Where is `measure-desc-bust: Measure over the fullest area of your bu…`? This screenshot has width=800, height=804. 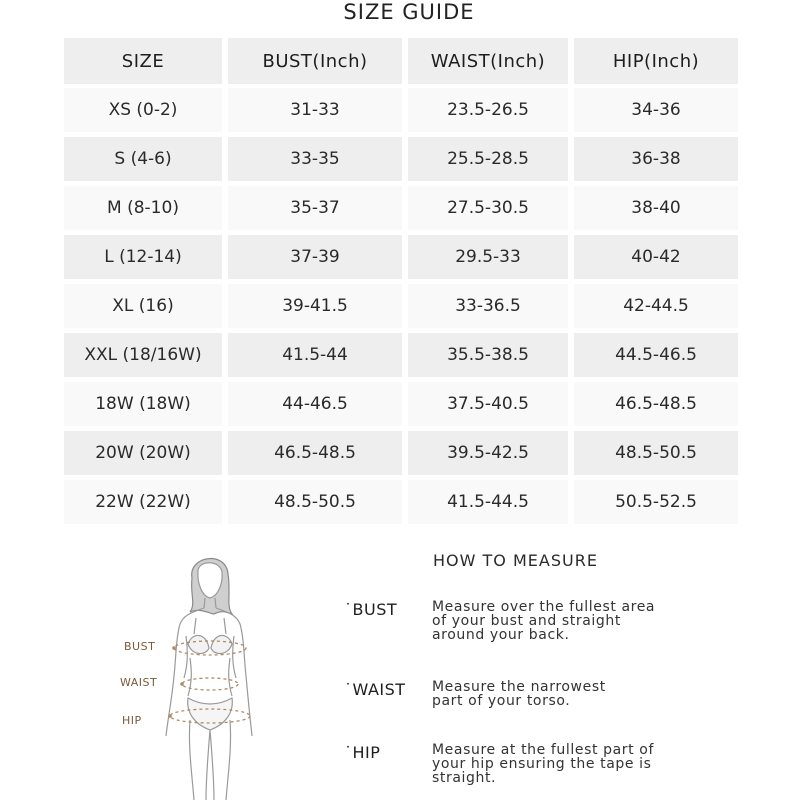
measure-desc-bust: Measure over the fullest area of your bu… is located at coordinates (557, 621).